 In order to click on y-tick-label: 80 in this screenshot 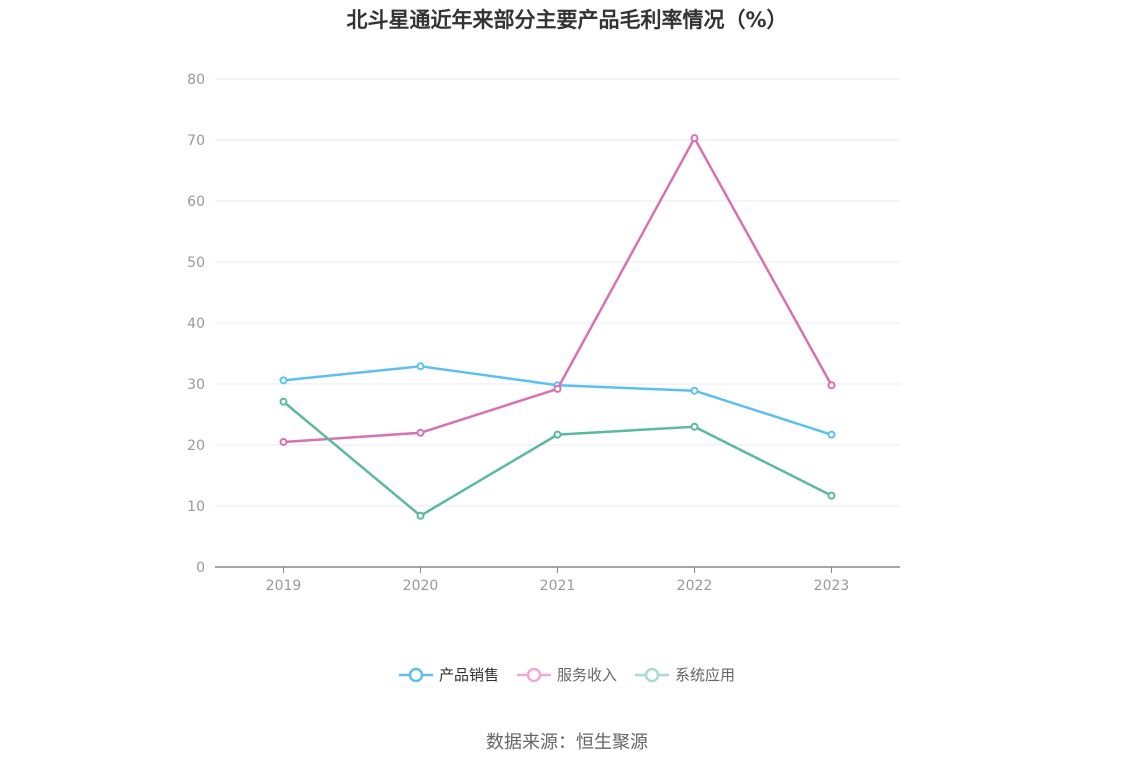, I will do `click(196, 80)`.